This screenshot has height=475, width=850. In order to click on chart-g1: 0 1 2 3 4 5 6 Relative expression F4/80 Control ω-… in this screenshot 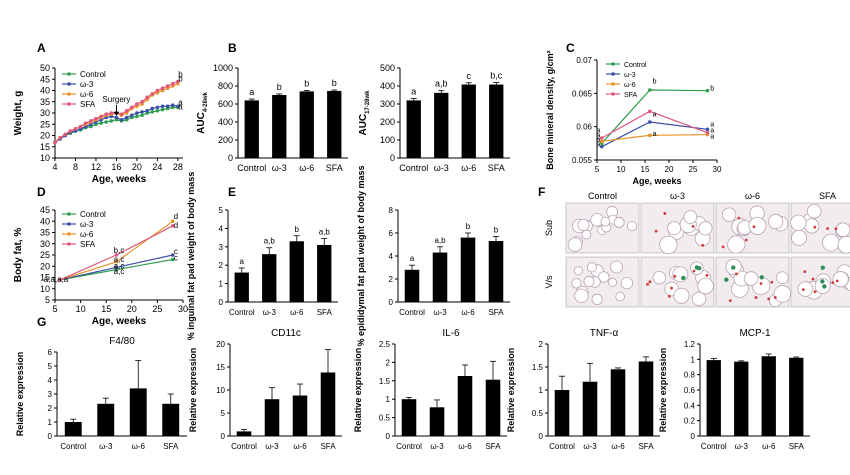, I will do `click(101, 393)`.